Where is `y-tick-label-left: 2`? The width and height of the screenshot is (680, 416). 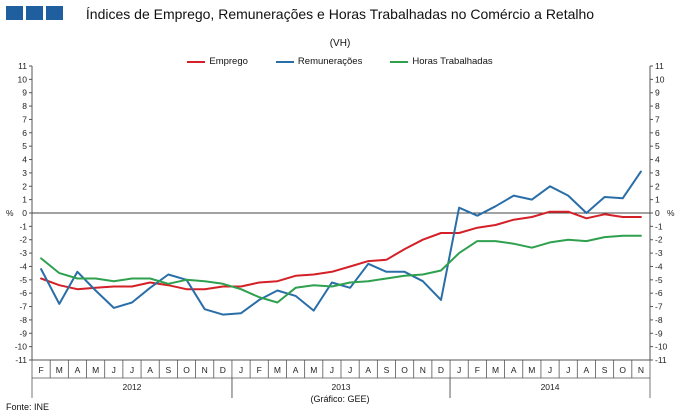
y-tick-label-left: 2 is located at coordinates (24, 186).